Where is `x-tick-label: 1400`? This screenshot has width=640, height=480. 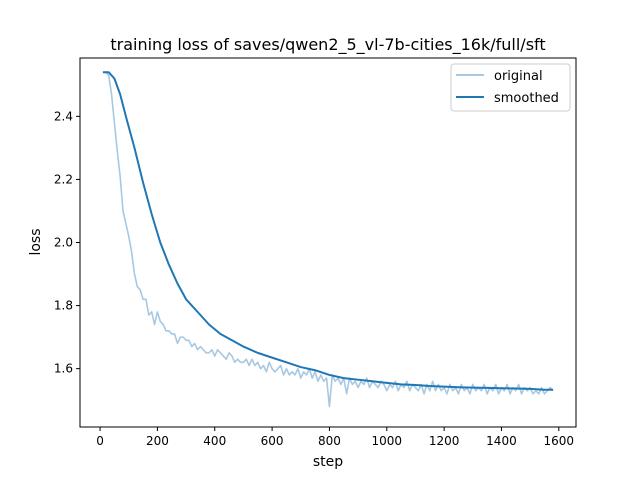
x-tick-label: 1400 is located at coordinates (501, 441).